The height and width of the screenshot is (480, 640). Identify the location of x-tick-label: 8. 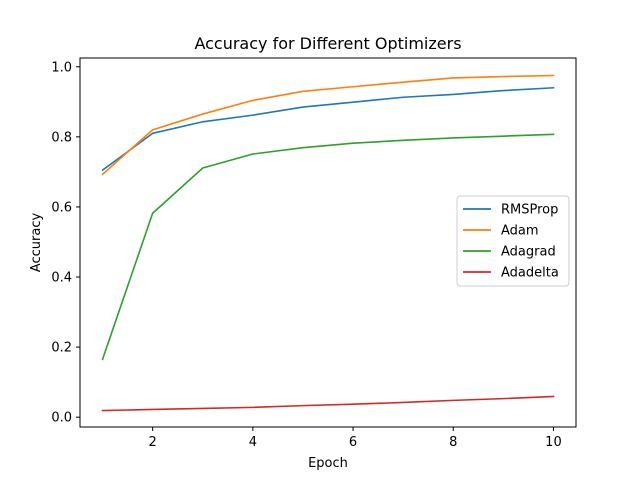
(453, 442).